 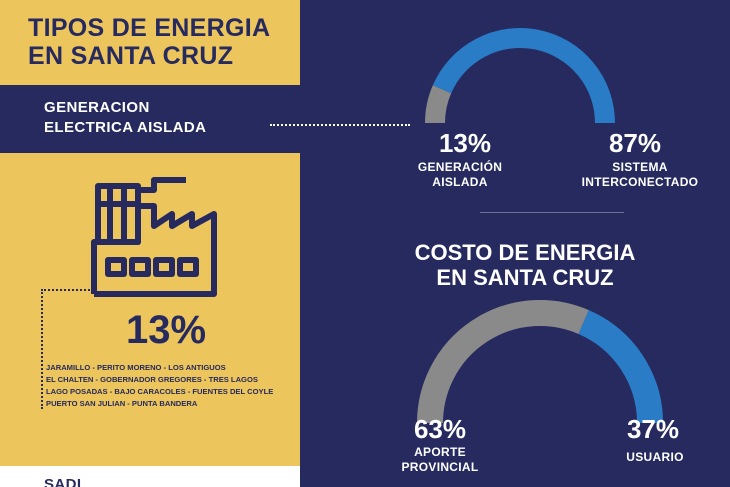 I want to click on slice-name-line-1: USUARIO, so click(x=655, y=457).